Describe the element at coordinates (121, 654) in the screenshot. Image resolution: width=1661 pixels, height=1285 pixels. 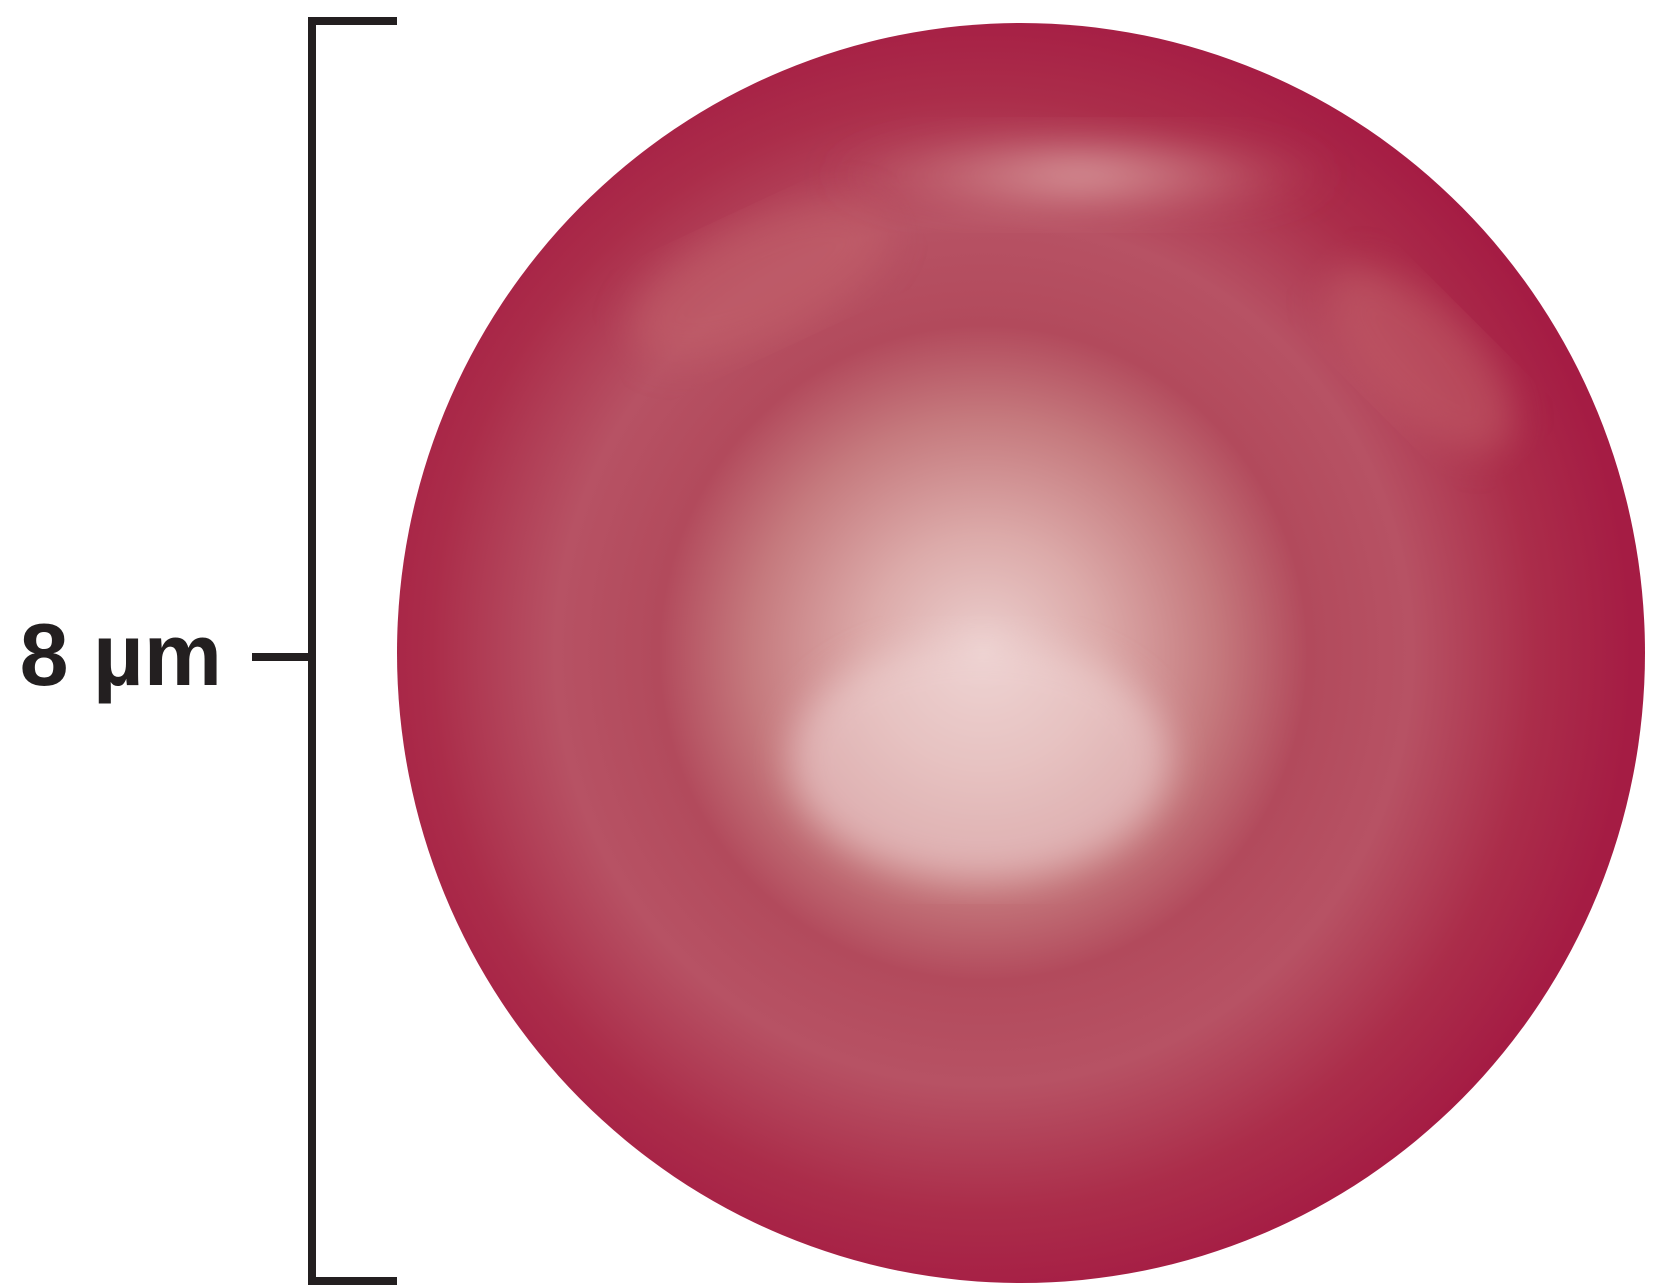
I see `scale-label: 8 µm` at that location.